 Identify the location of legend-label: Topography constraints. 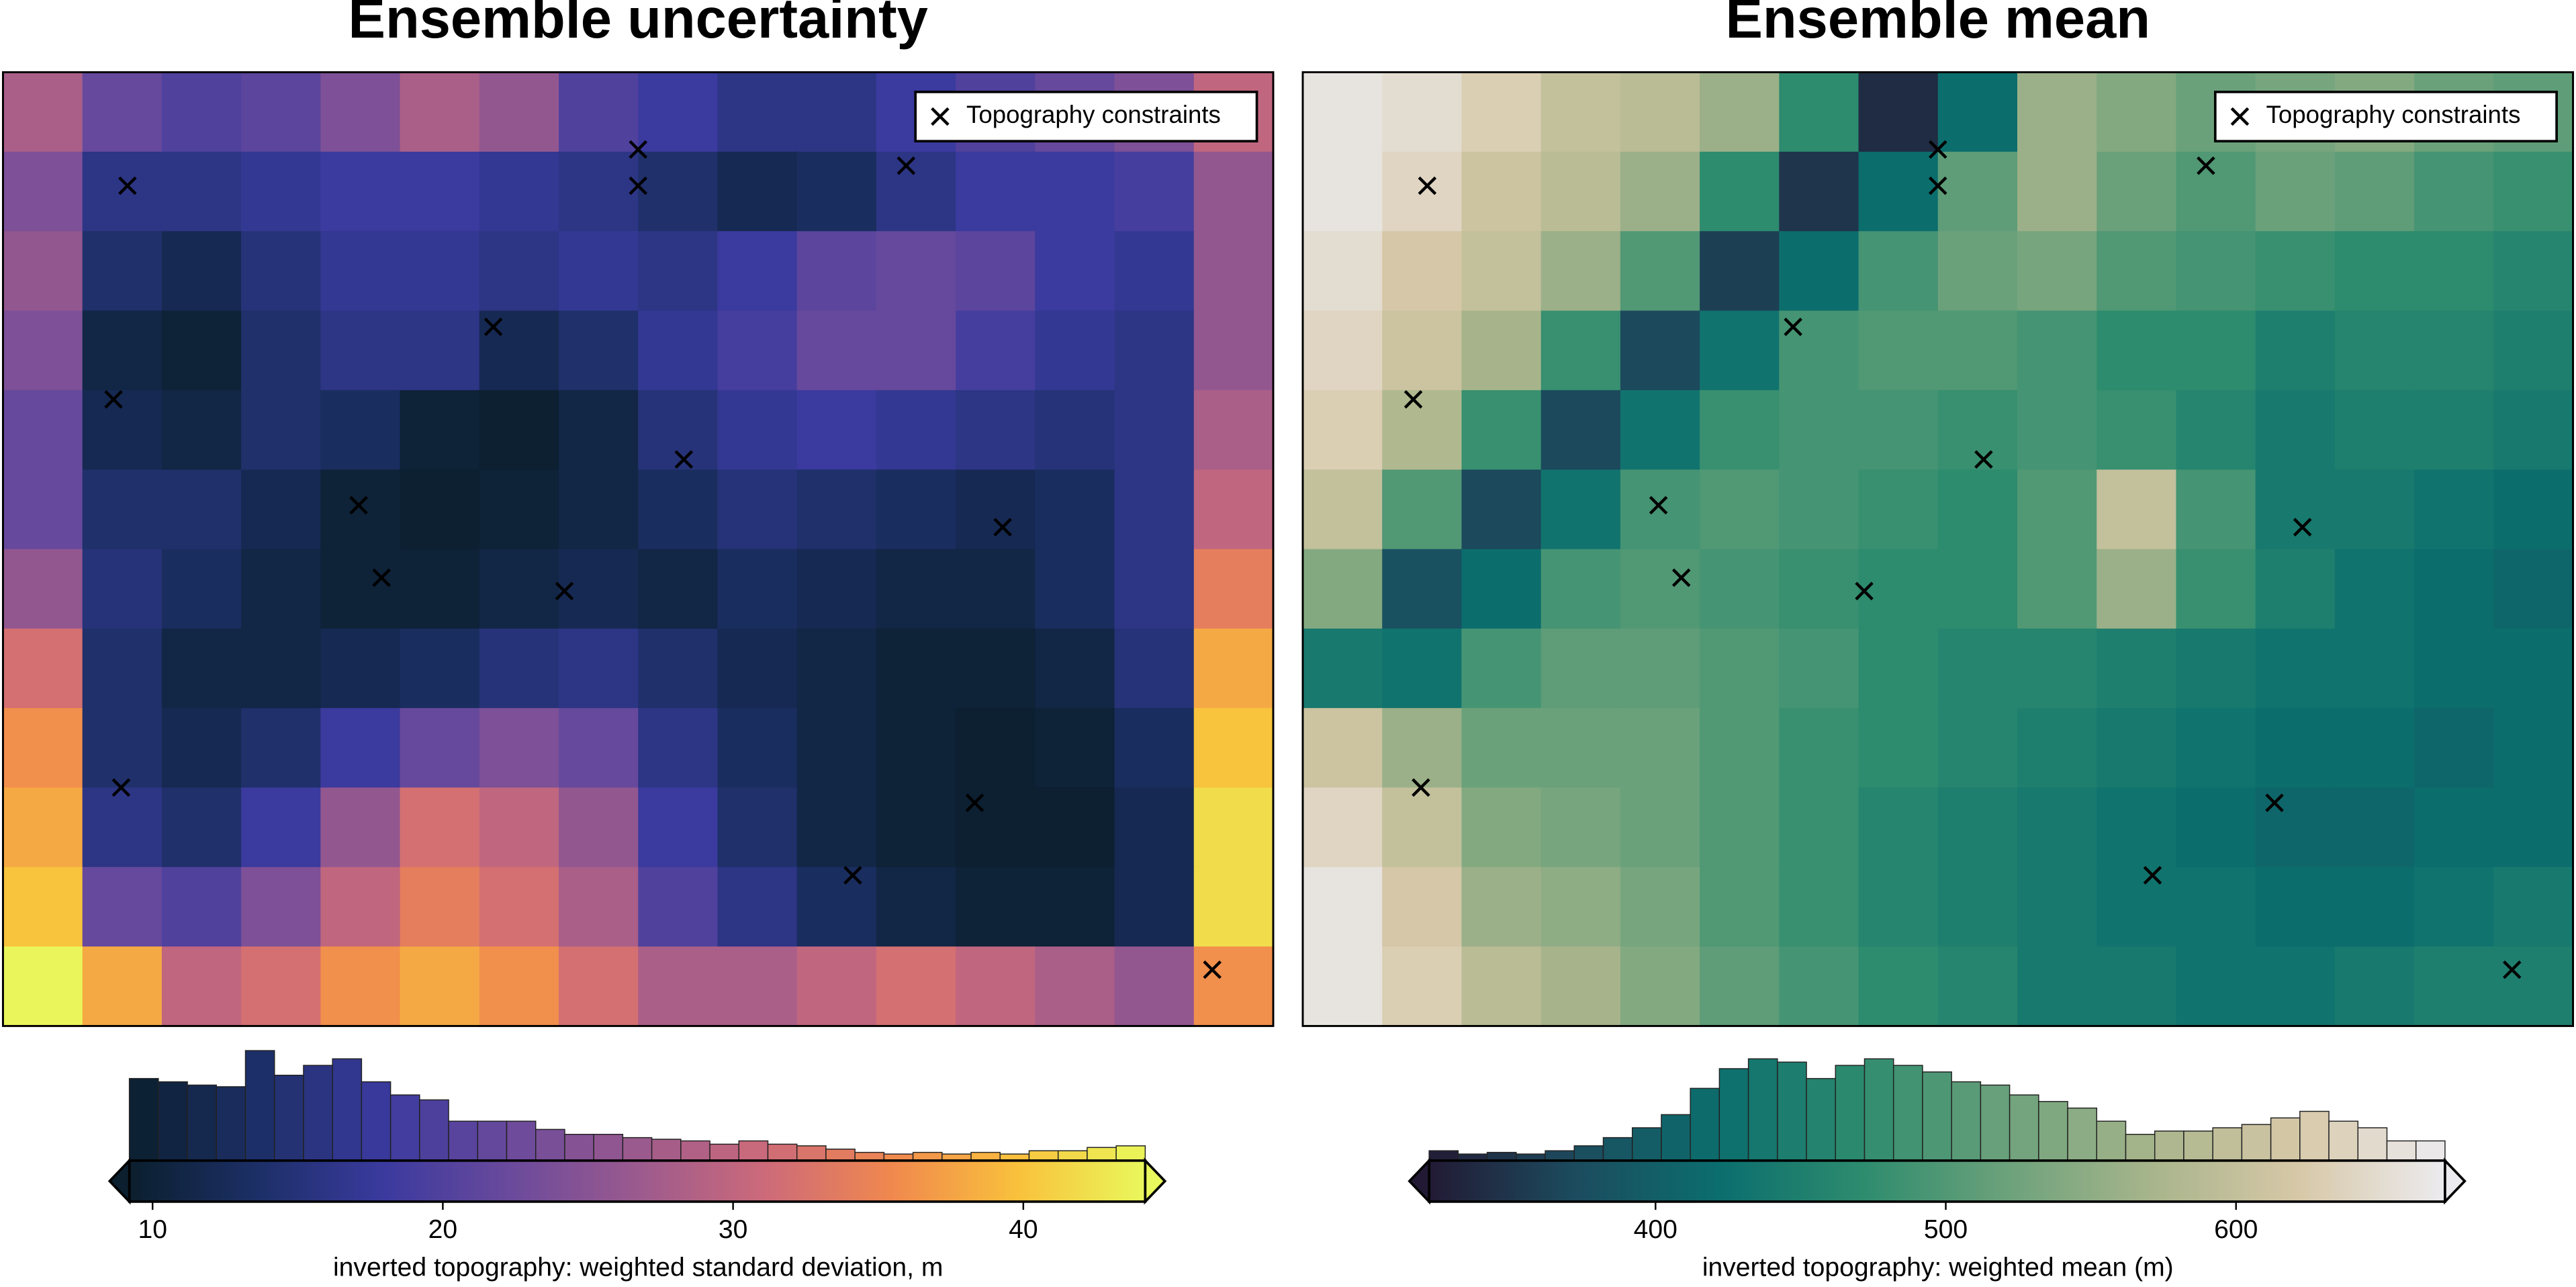
(1093, 114).